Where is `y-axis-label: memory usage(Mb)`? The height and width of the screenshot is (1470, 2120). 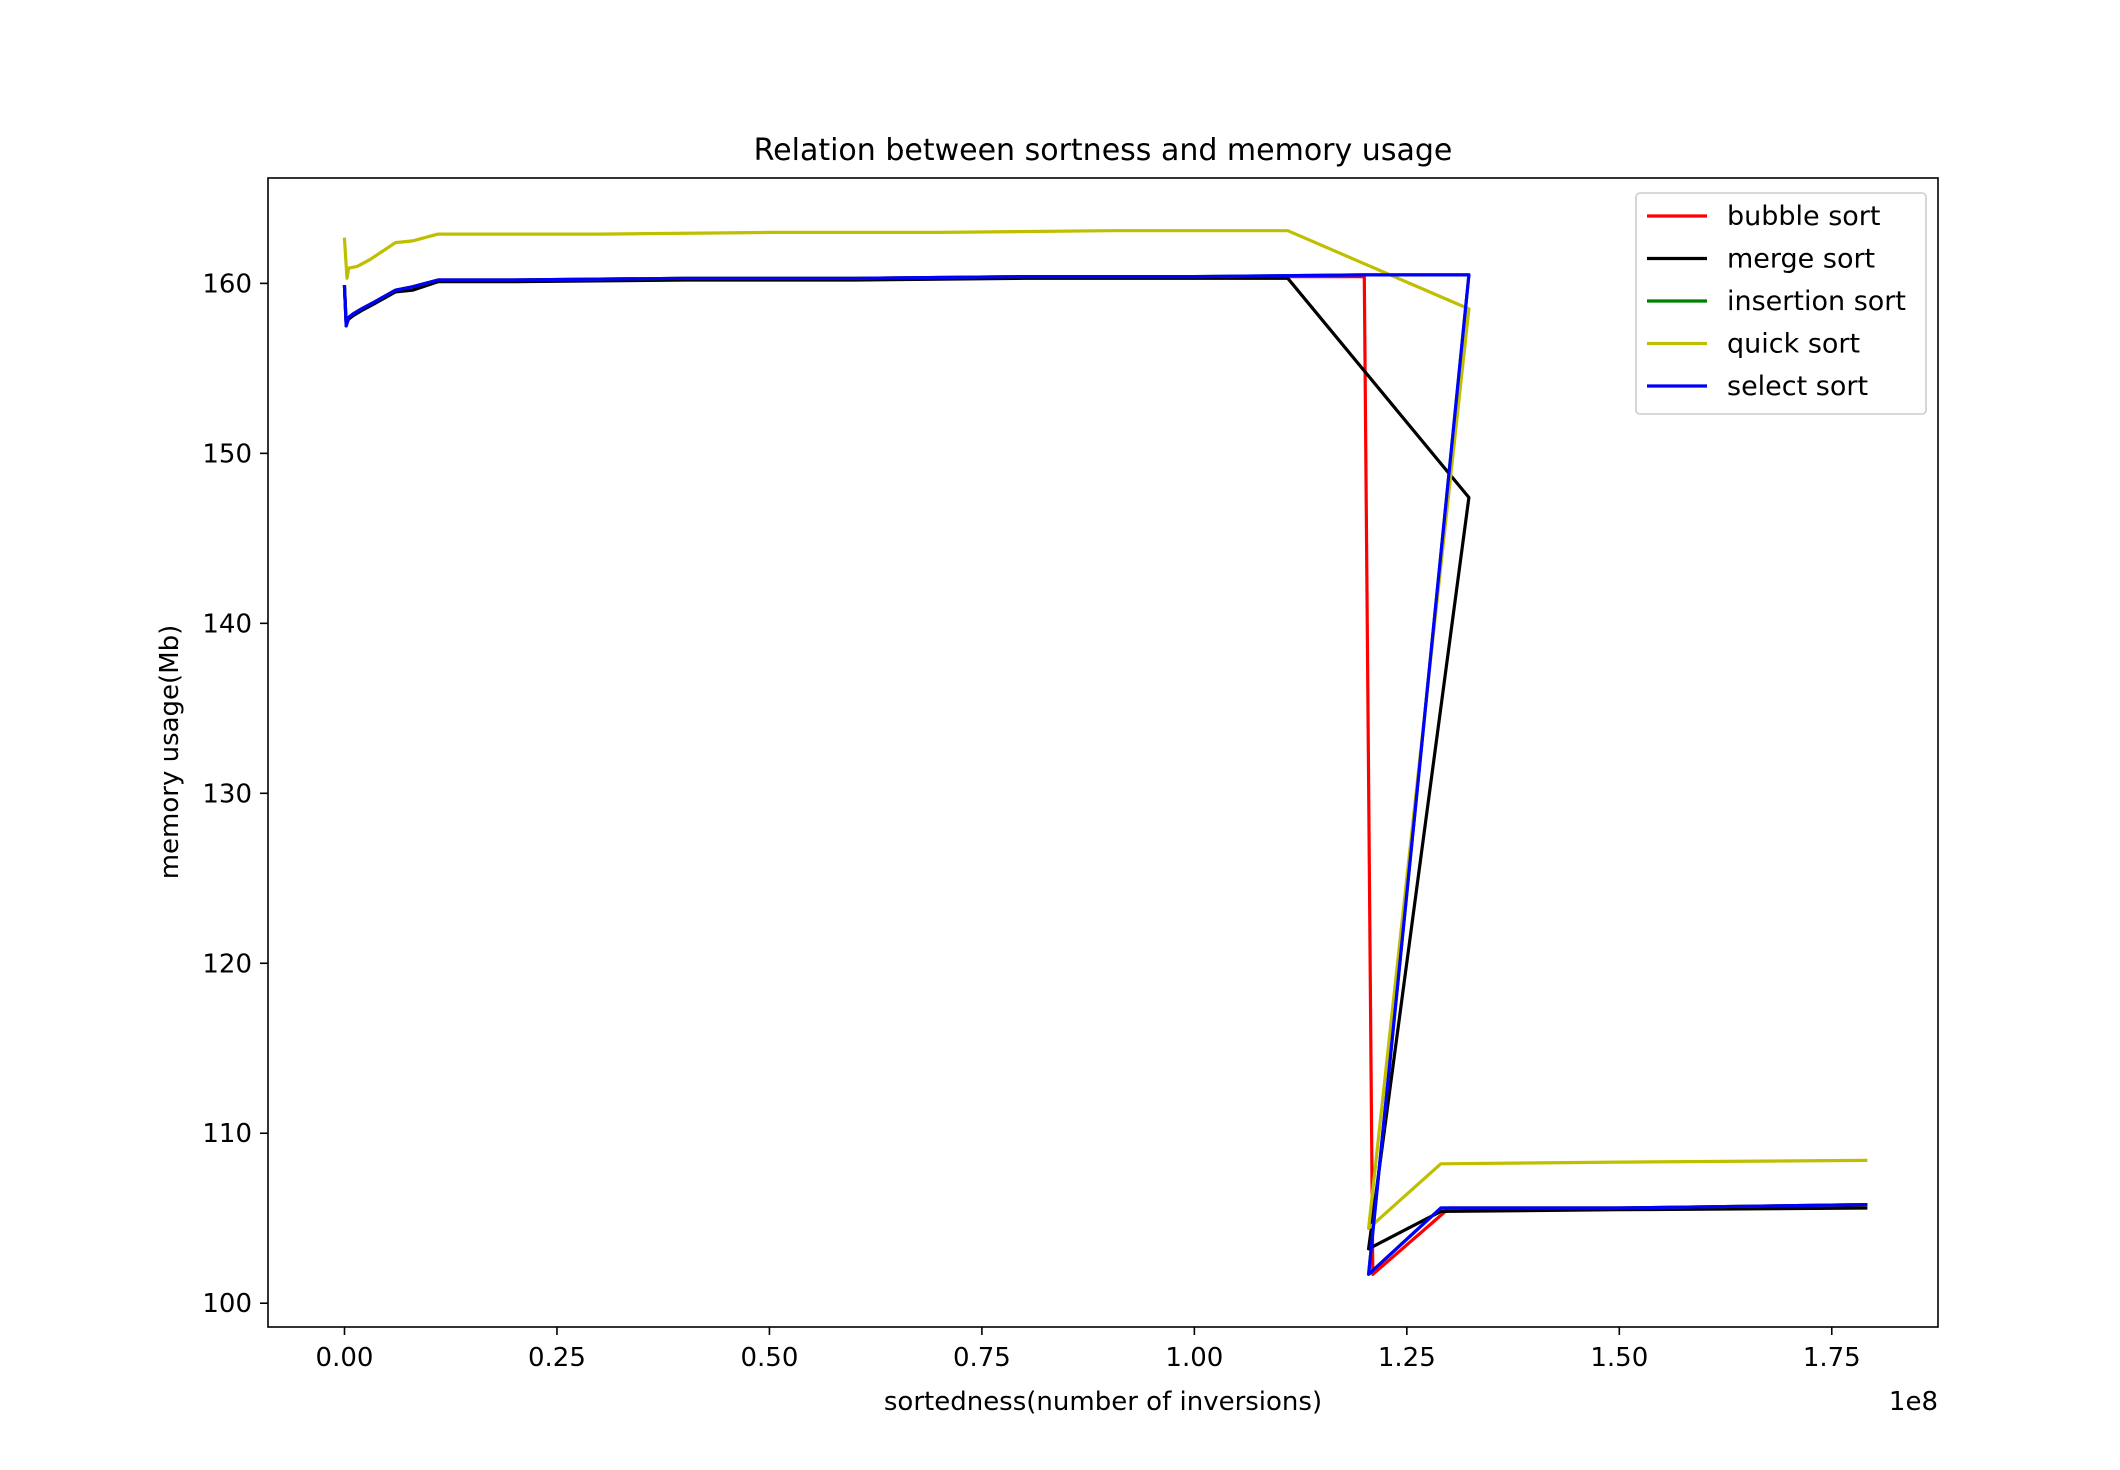
y-axis-label: memory usage(Mb) is located at coordinates (170, 752).